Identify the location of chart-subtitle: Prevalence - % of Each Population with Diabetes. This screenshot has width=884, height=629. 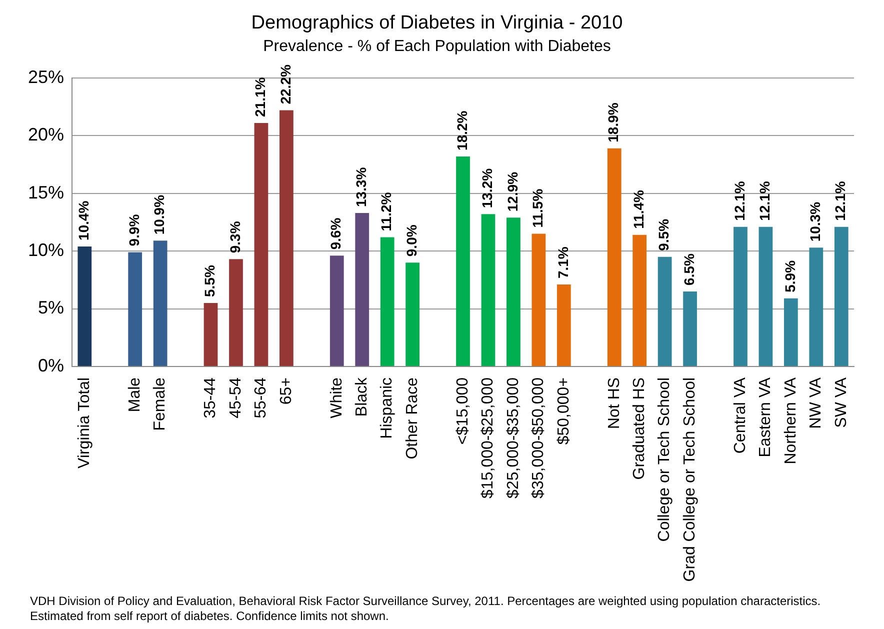
(437, 46).